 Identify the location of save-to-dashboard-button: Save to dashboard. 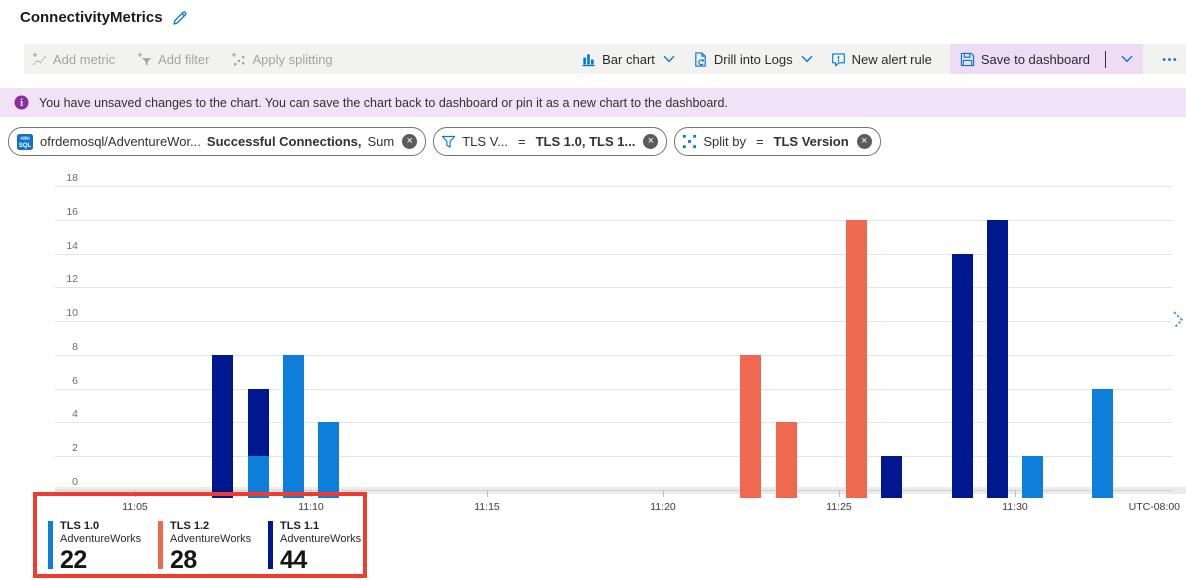
(1046, 59).